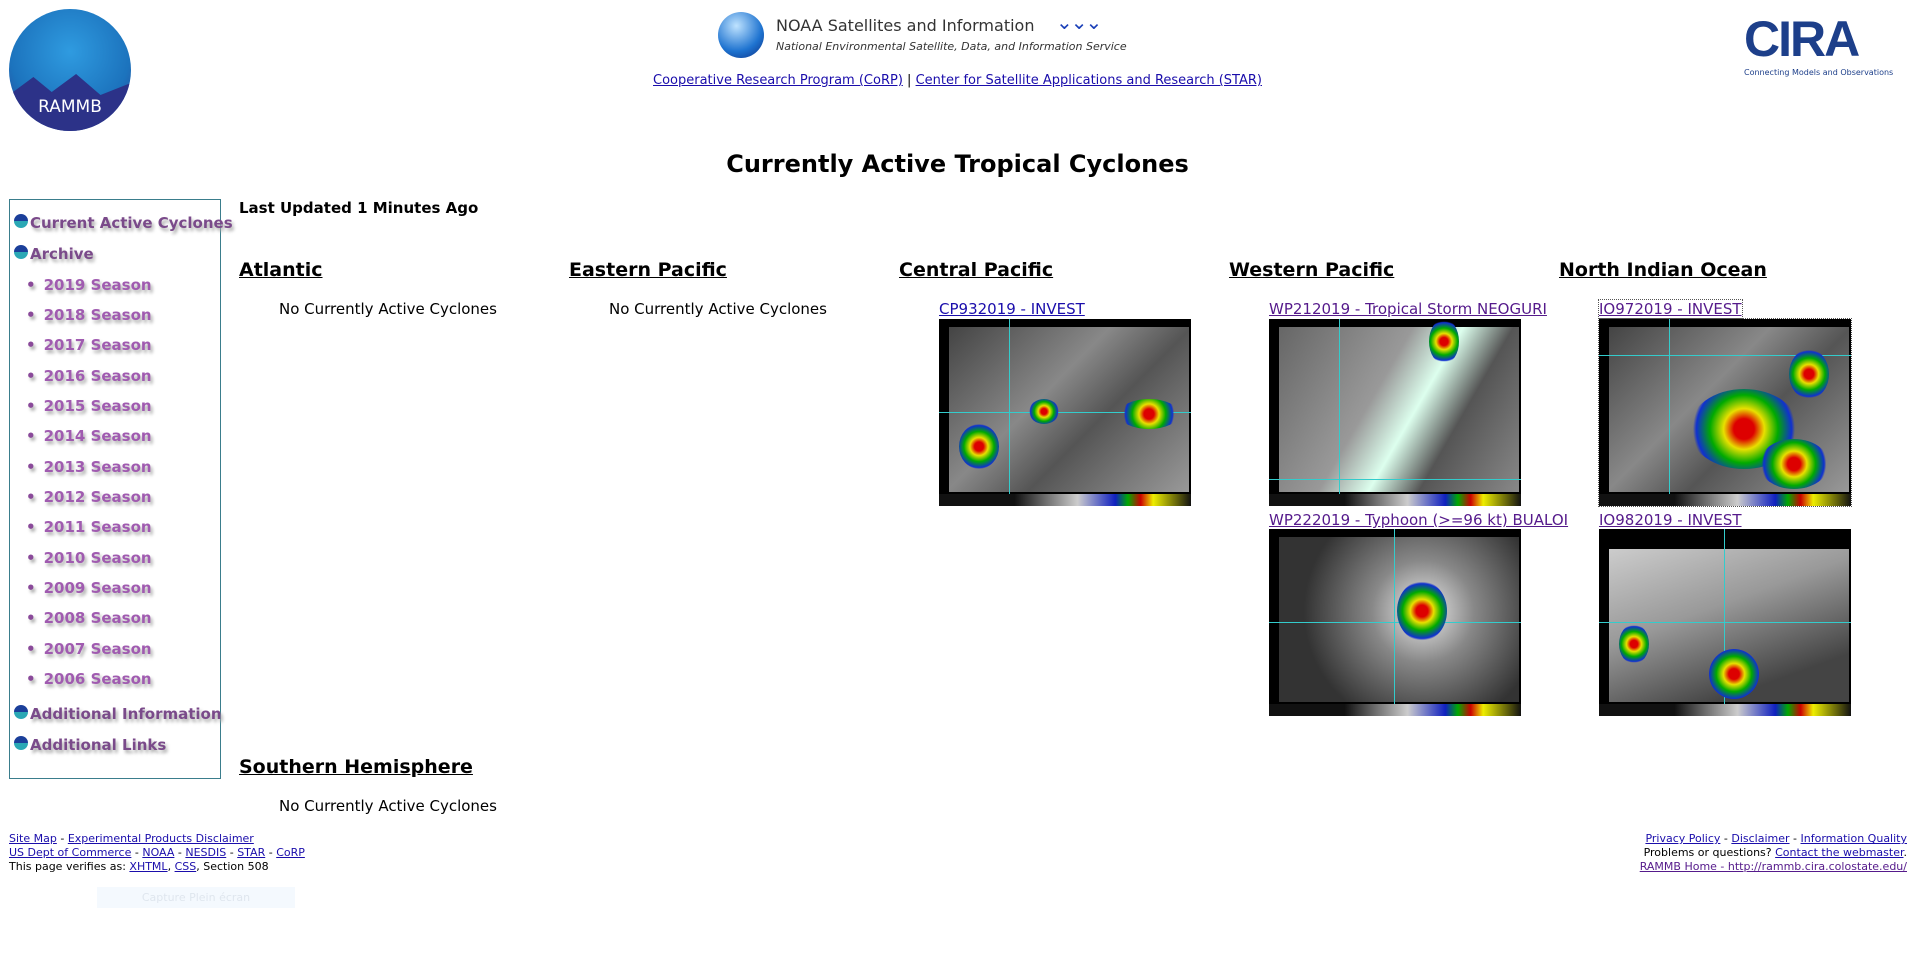  Describe the element at coordinates (1065, 412) in the screenshot. I see `satellite-image-cp93` at that location.